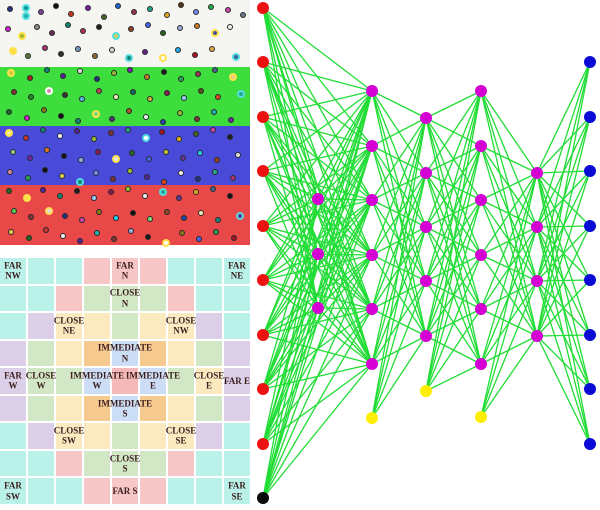  I want to click on grid-cell: FAR SE, so click(237, 491).